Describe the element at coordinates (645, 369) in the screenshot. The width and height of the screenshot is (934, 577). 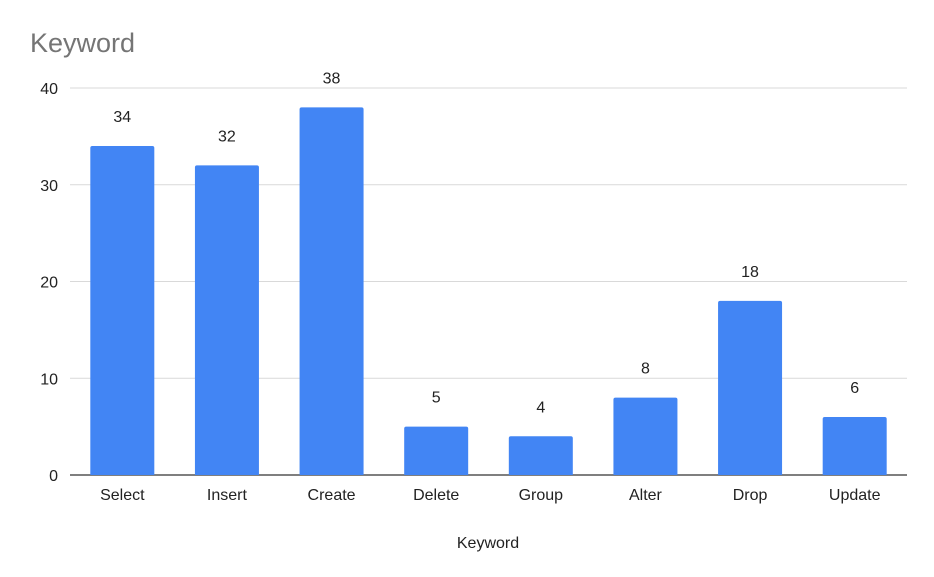
I see `data-label: 8` at that location.